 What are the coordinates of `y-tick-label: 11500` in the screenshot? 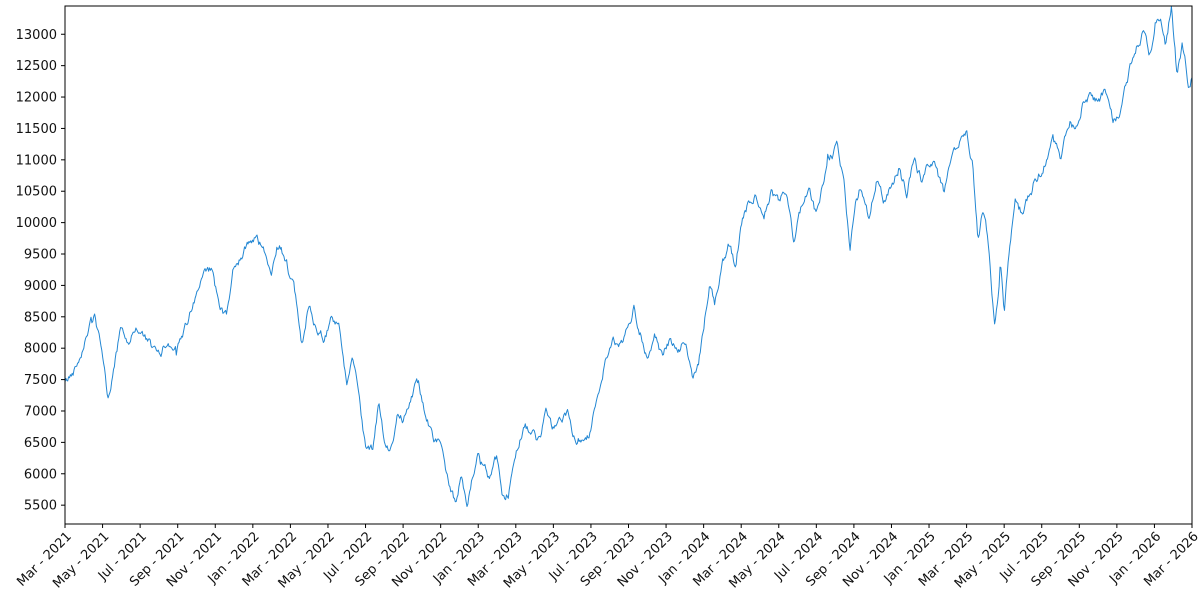 It's located at (36, 129).